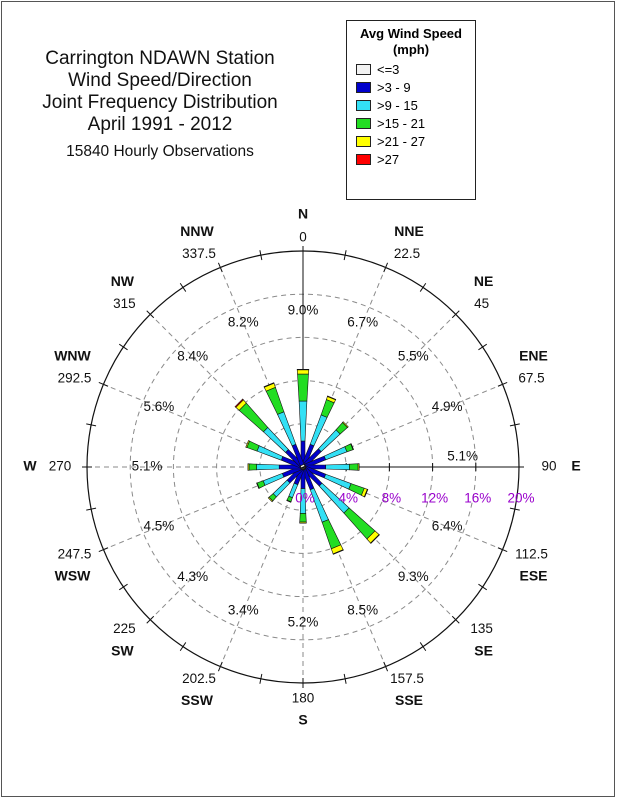 This screenshot has height=800, width=618. Describe the element at coordinates (481, 628) in the screenshot. I see `direction-degree-label: 135` at that location.